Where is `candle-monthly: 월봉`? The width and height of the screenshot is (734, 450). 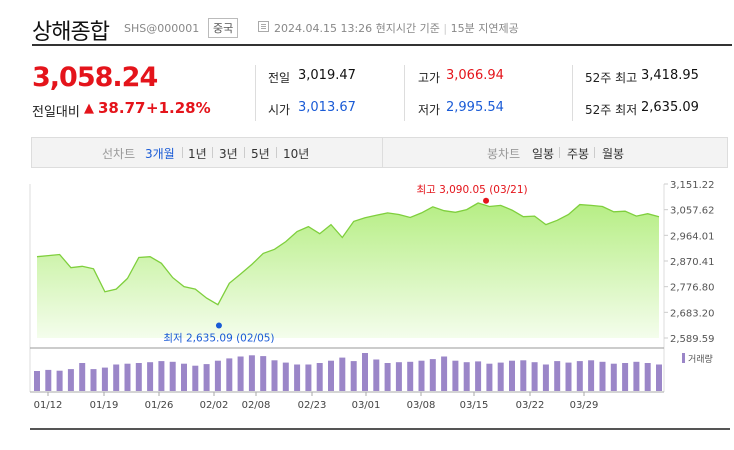 candle-monthly: 월봉 is located at coordinates (613, 154).